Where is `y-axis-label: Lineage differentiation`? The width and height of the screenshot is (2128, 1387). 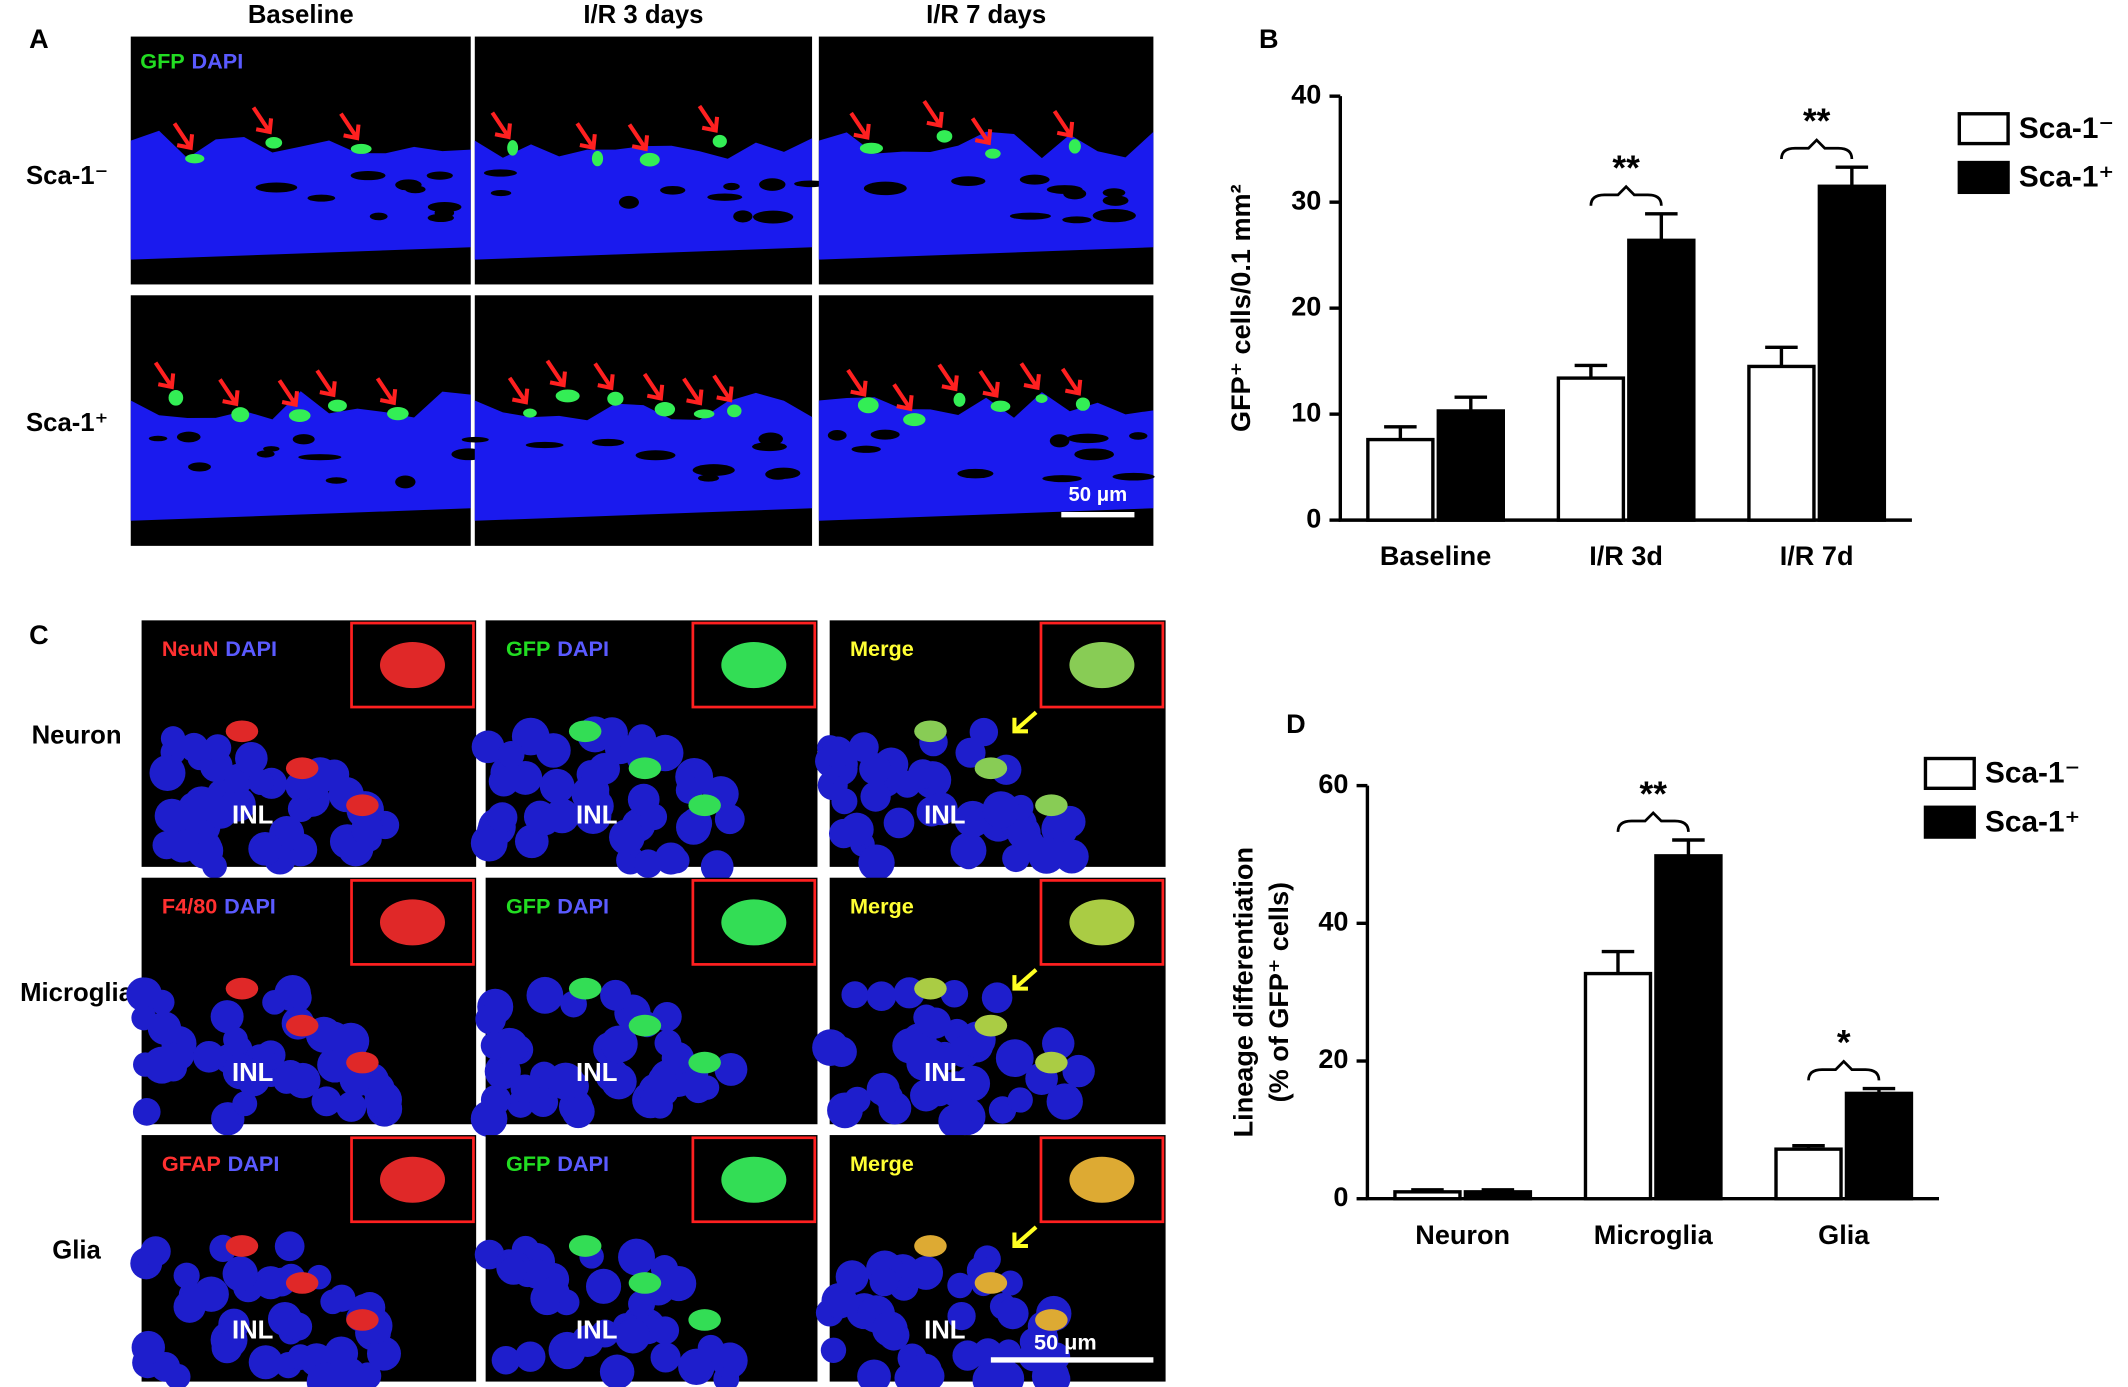
y-axis-label: Lineage differentiation is located at coordinates (1243, 992).